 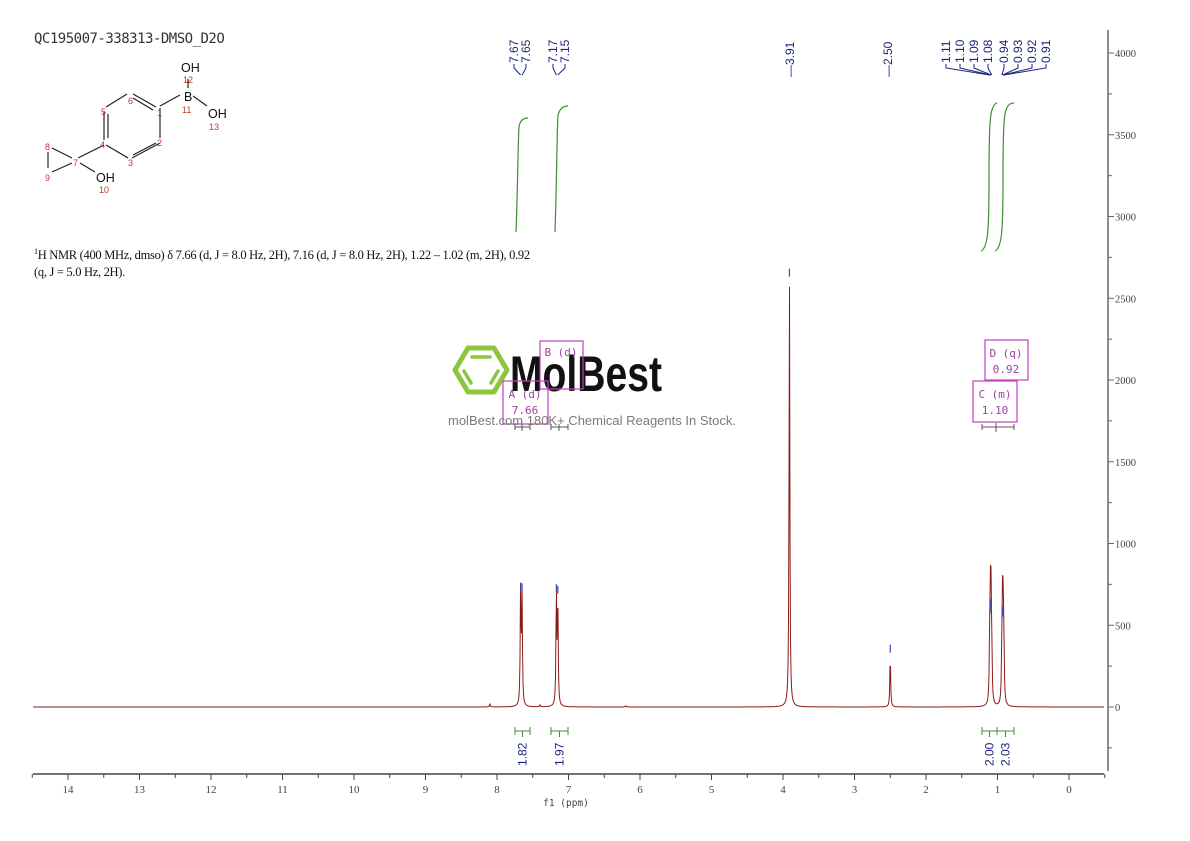 What do you see at coordinates (1125, 299) in the screenshot?
I see `y-tick-label: 2500` at bounding box center [1125, 299].